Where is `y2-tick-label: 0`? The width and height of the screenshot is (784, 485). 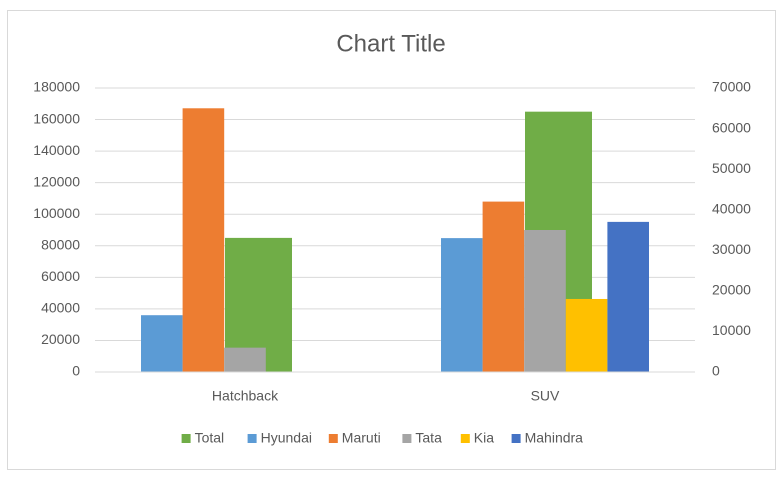 y2-tick-label: 0 is located at coordinates (716, 371).